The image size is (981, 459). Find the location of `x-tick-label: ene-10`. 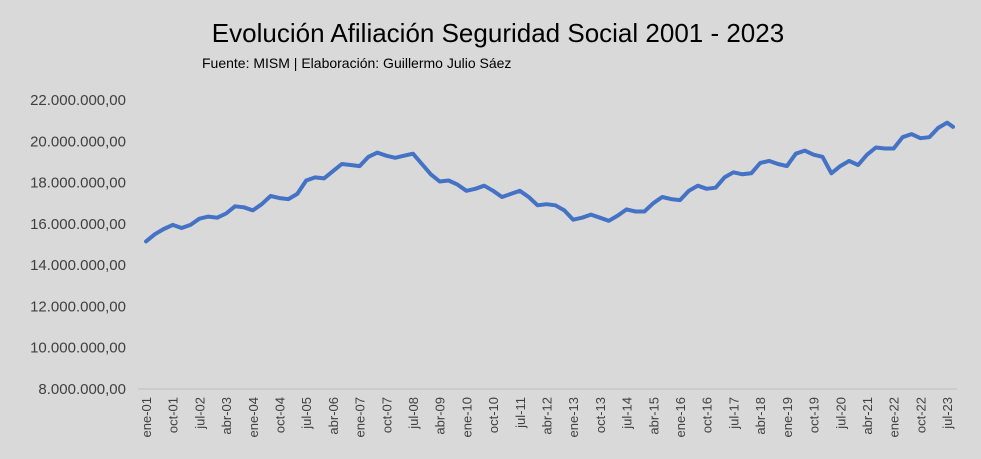

x-tick-label: ene-10 is located at coordinates (466, 417).